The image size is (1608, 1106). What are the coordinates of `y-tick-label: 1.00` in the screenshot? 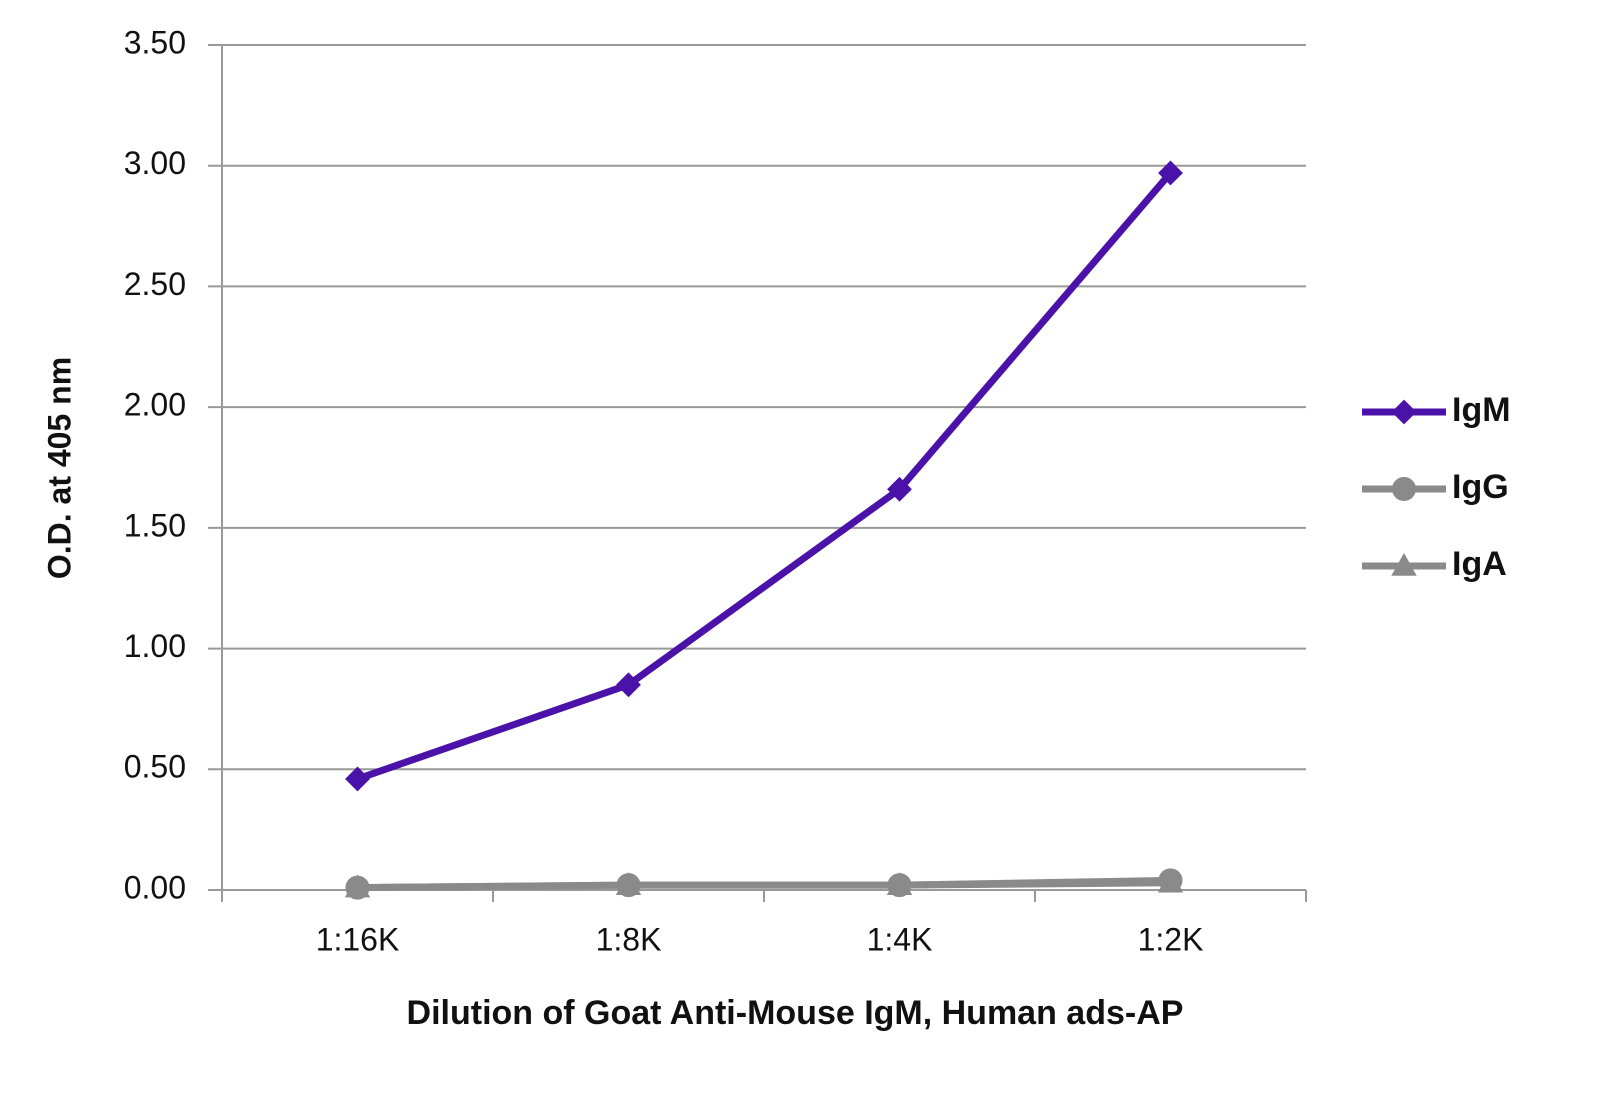 It's located at (155, 646).